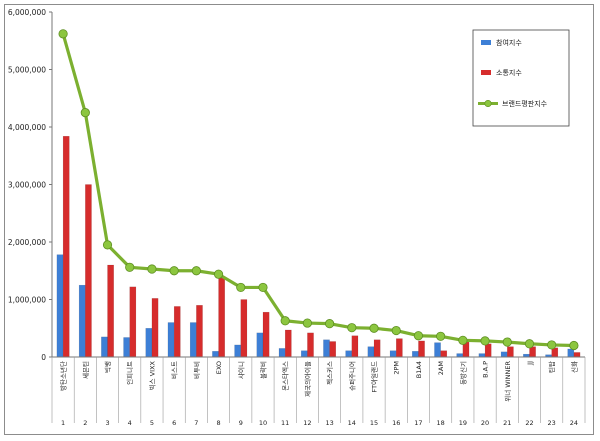 The height and width of the screenshot is (441, 600). What do you see at coordinates (509, 42) in the screenshot?
I see `legend-label-participation: 참여지수` at bounding box center [509, 42].